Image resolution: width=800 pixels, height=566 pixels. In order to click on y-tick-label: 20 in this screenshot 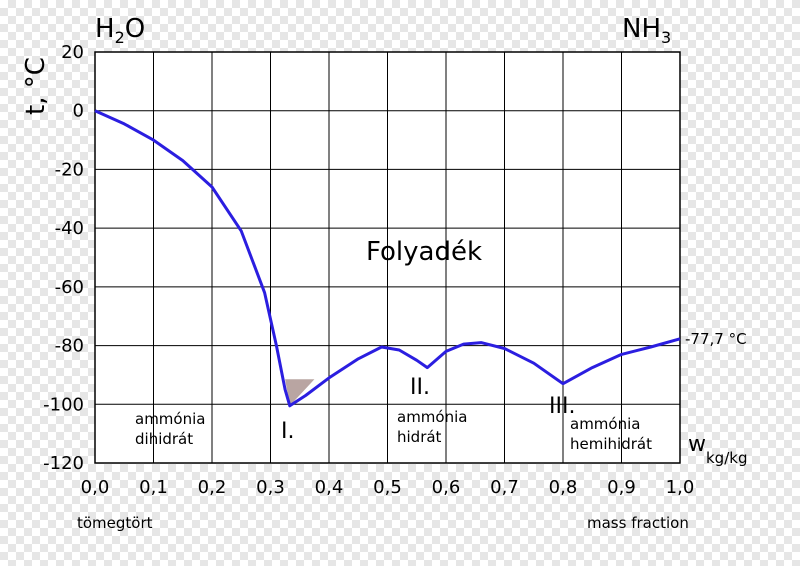, I will do `click(72, 52)`.